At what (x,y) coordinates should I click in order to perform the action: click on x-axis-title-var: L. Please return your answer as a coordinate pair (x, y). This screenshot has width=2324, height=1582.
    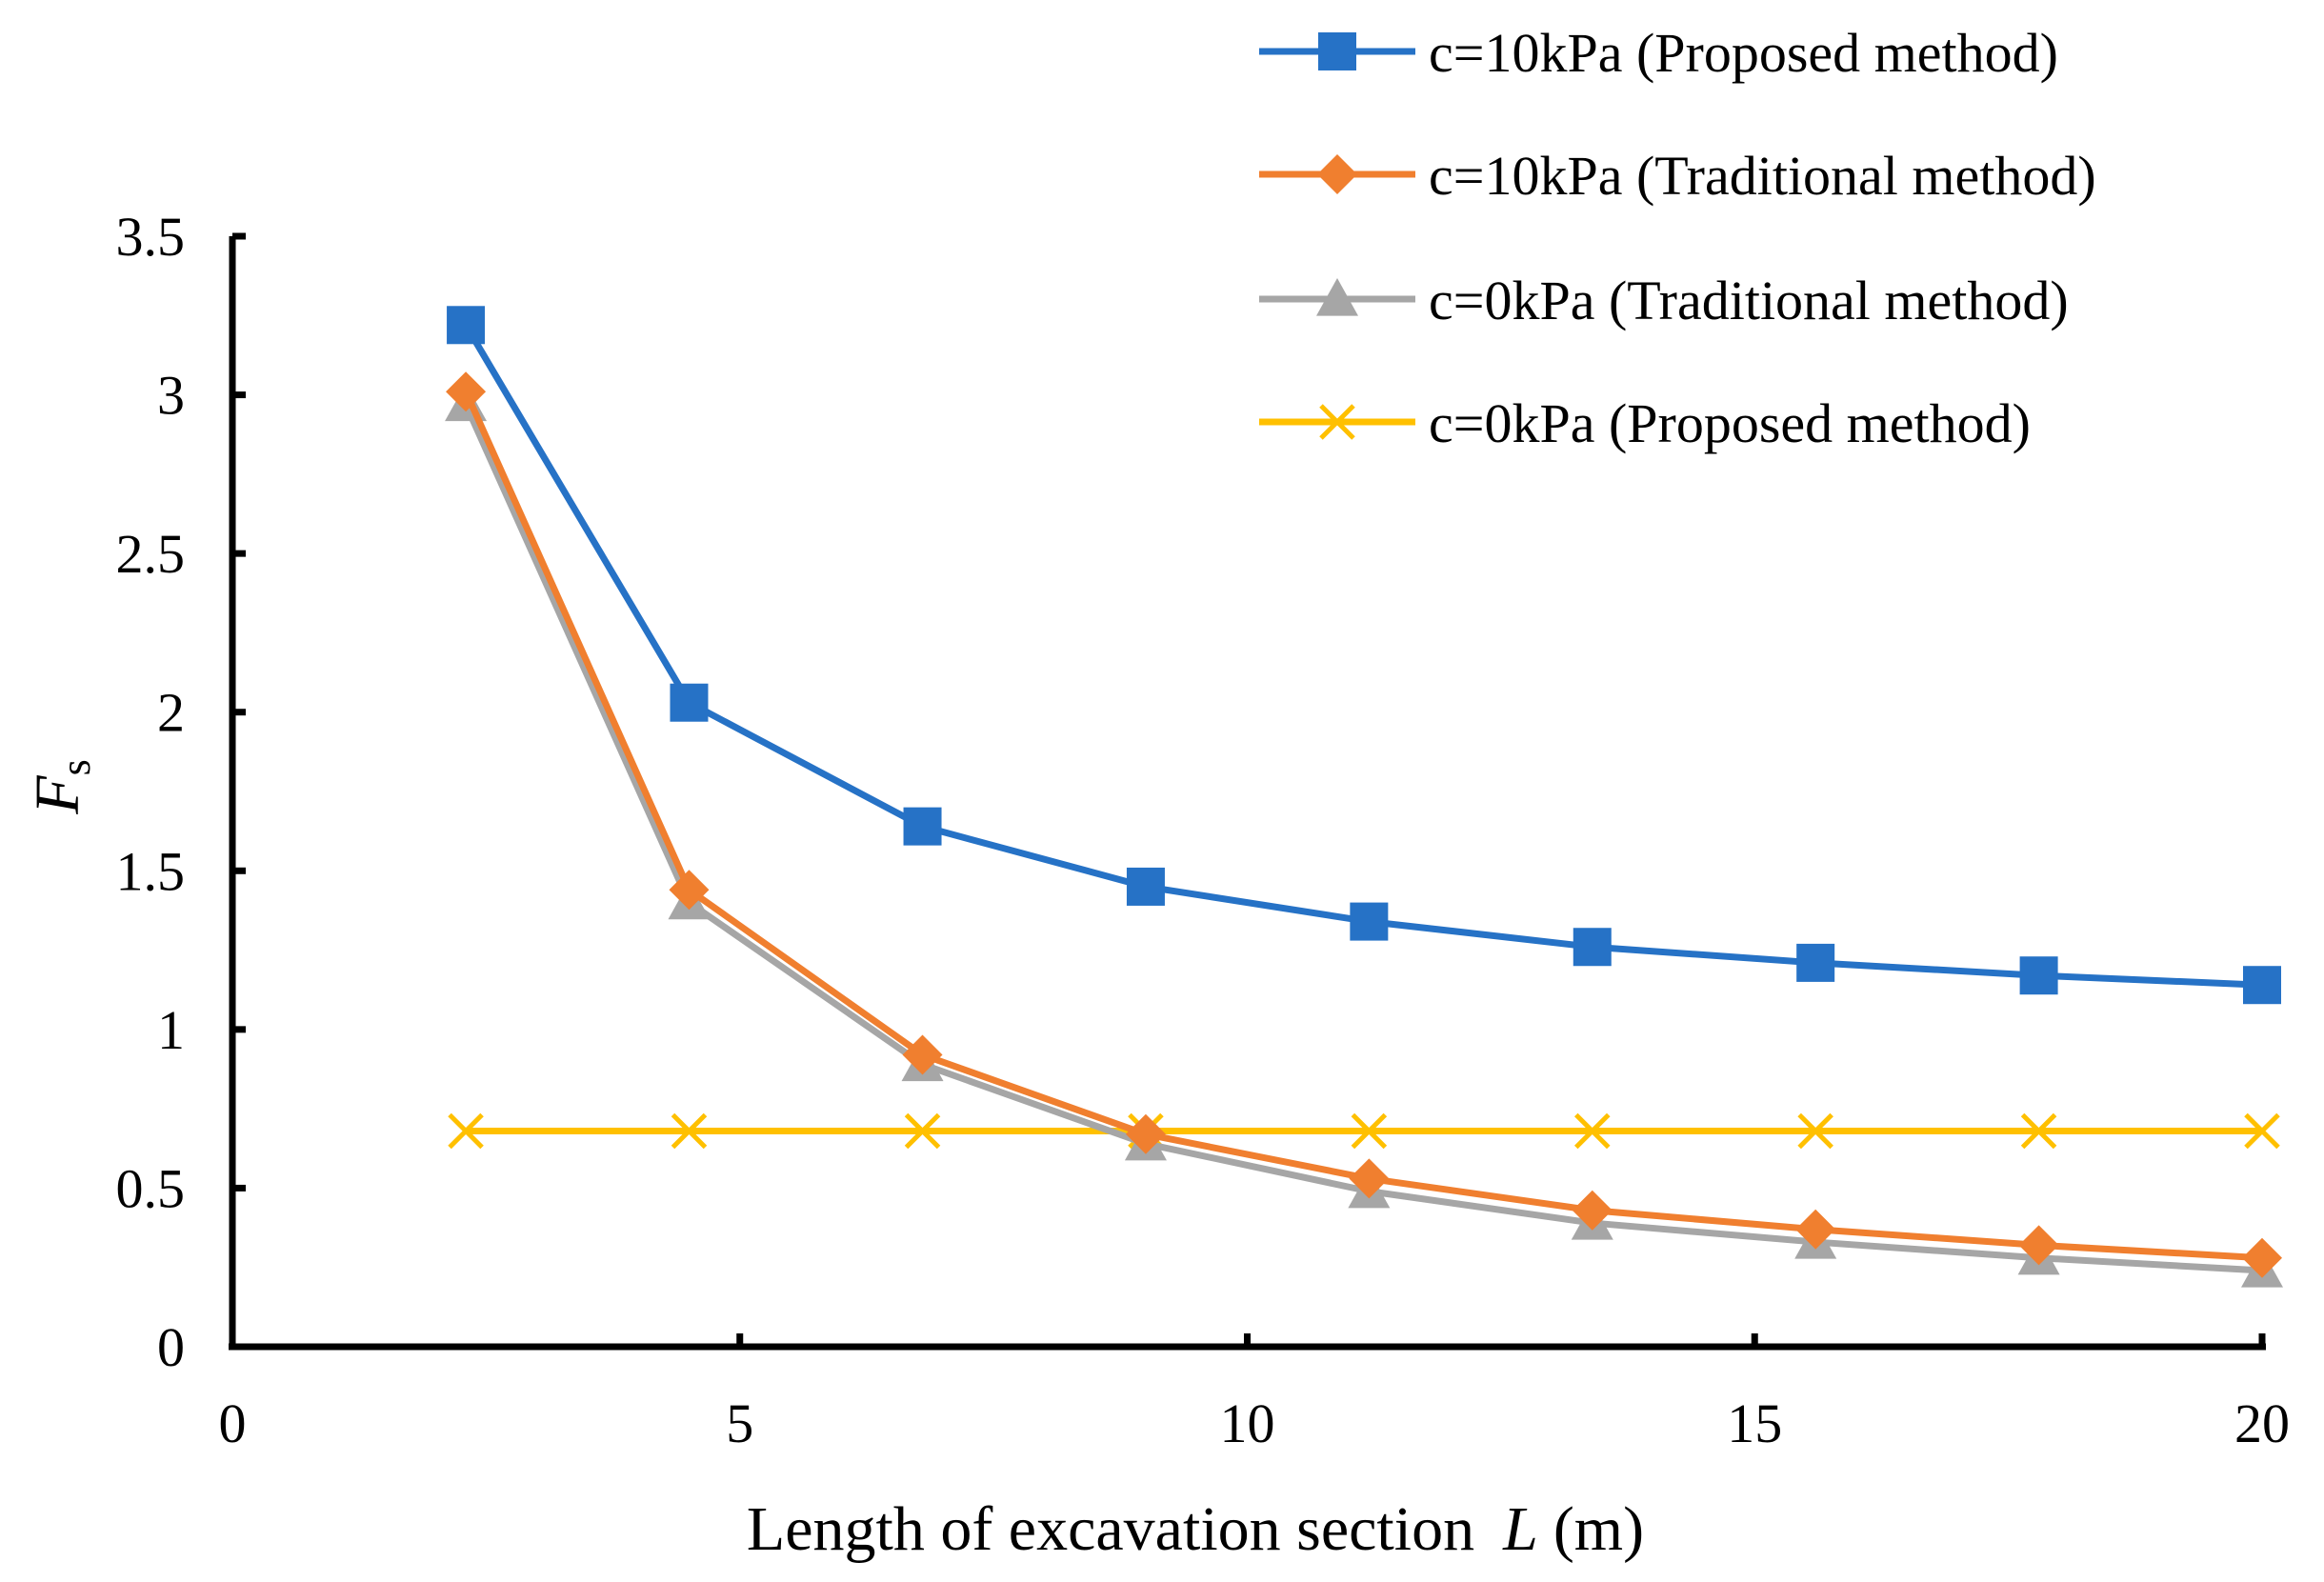
    Looking at the image, I should click on (1520, 1529).